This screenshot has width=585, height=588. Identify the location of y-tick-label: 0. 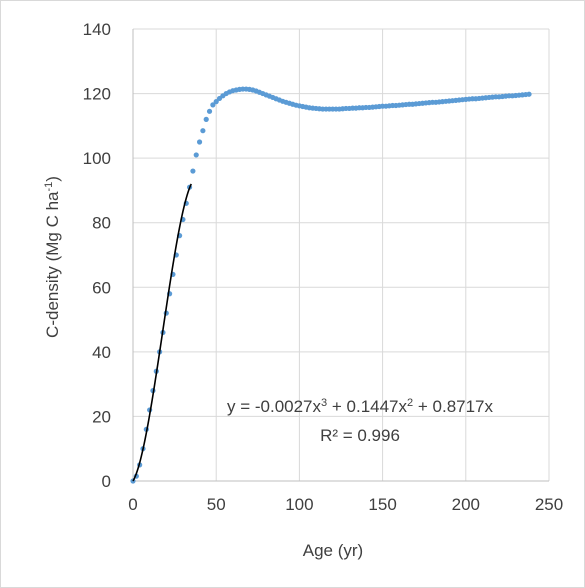
(106, 481).